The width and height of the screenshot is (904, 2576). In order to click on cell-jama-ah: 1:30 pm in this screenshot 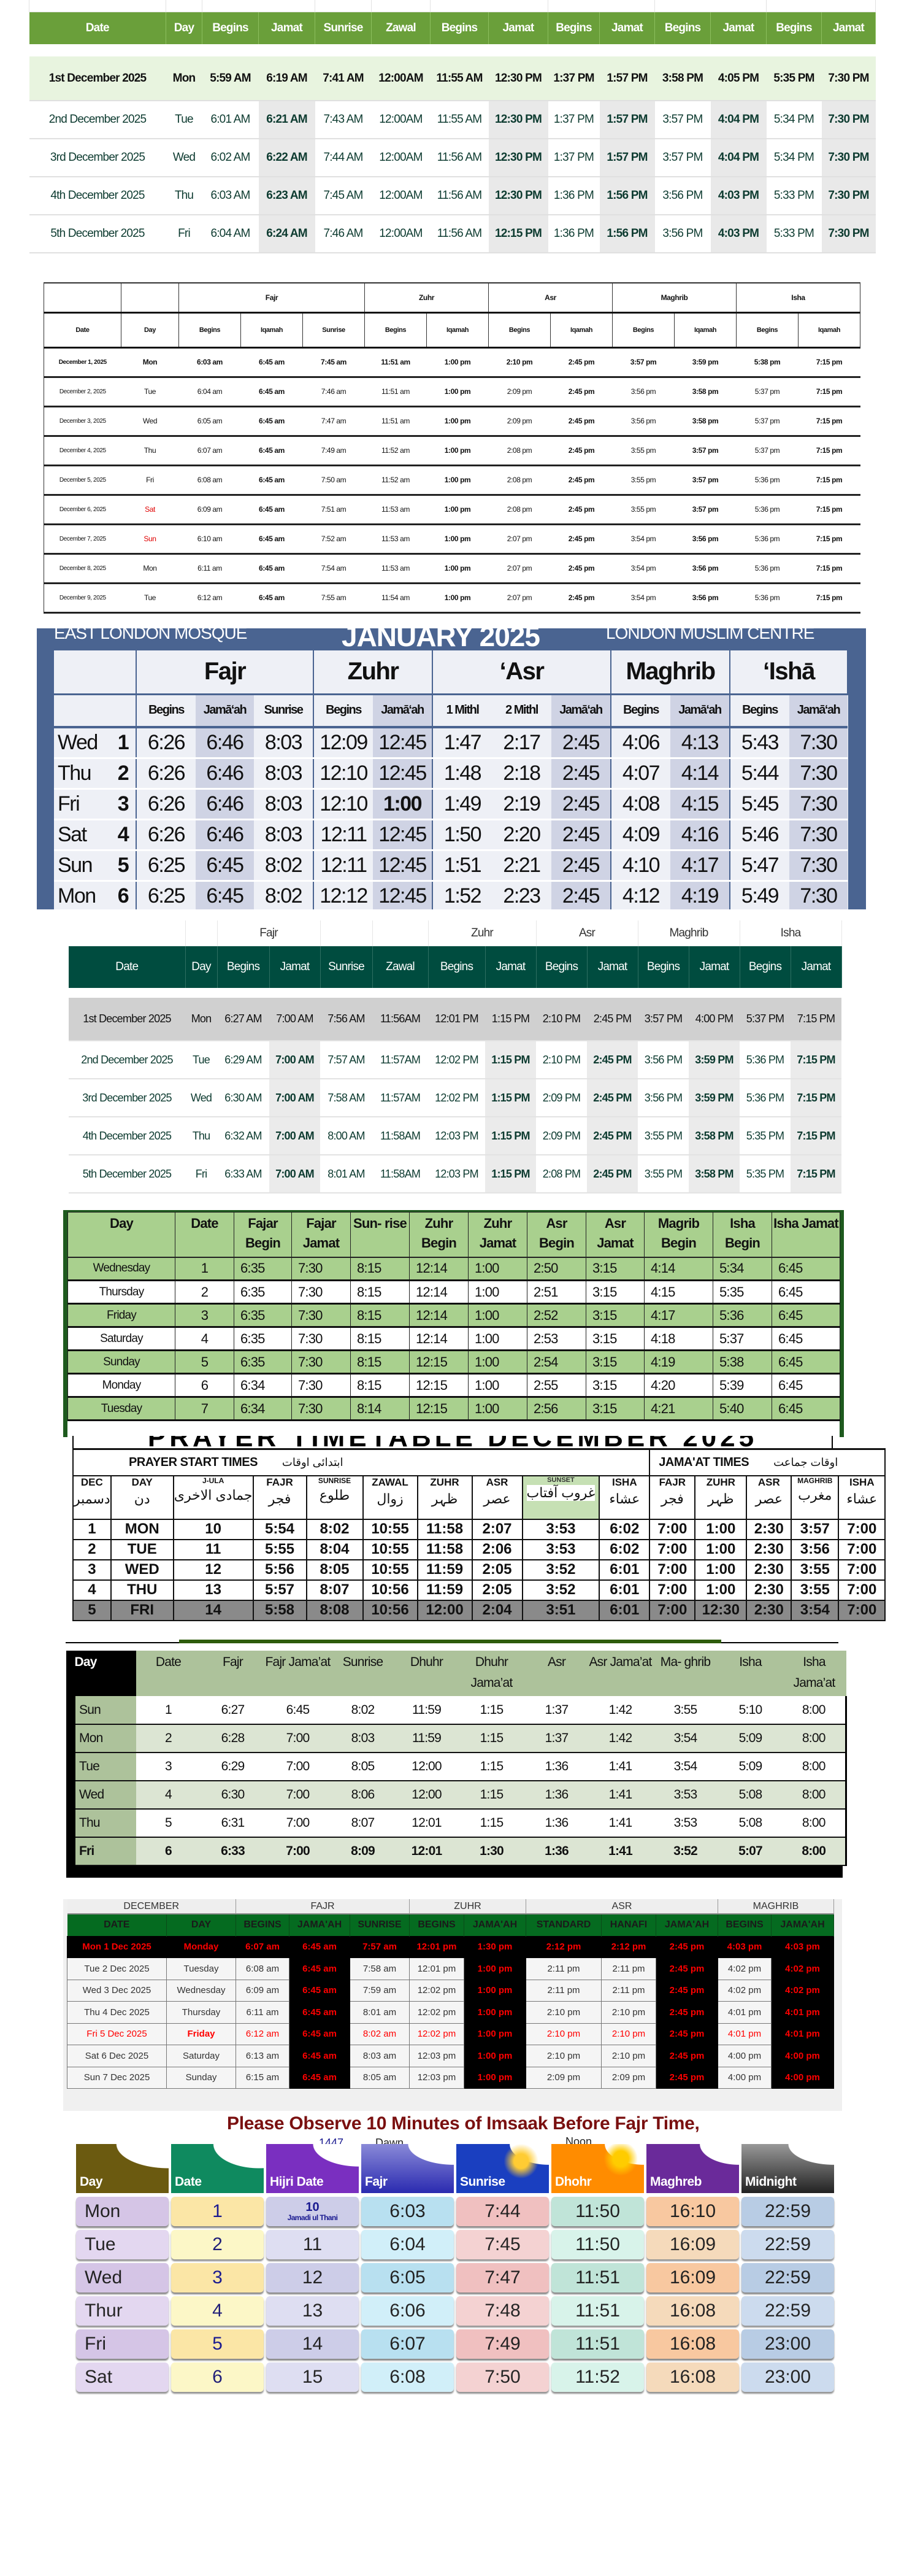, I will do `click(495, 1946)`.